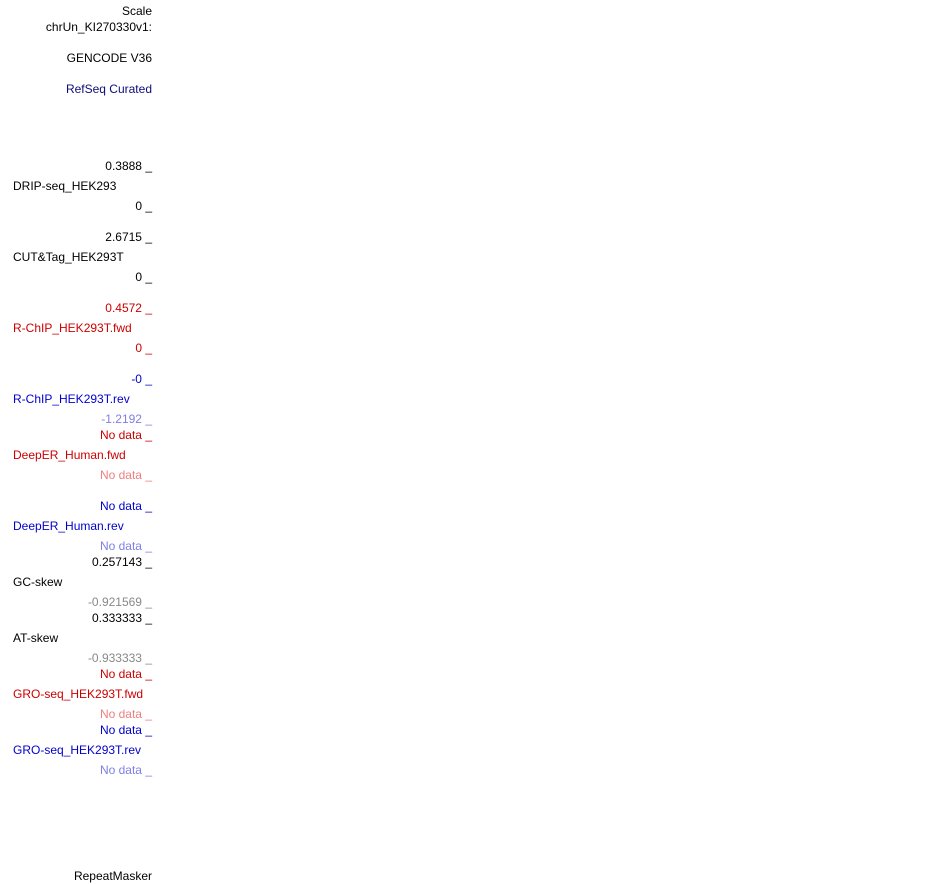 This screenshot has width=950, height=884. I want to click on track-label-drip: DRIP-seq_HEK293, so click(65, 186).